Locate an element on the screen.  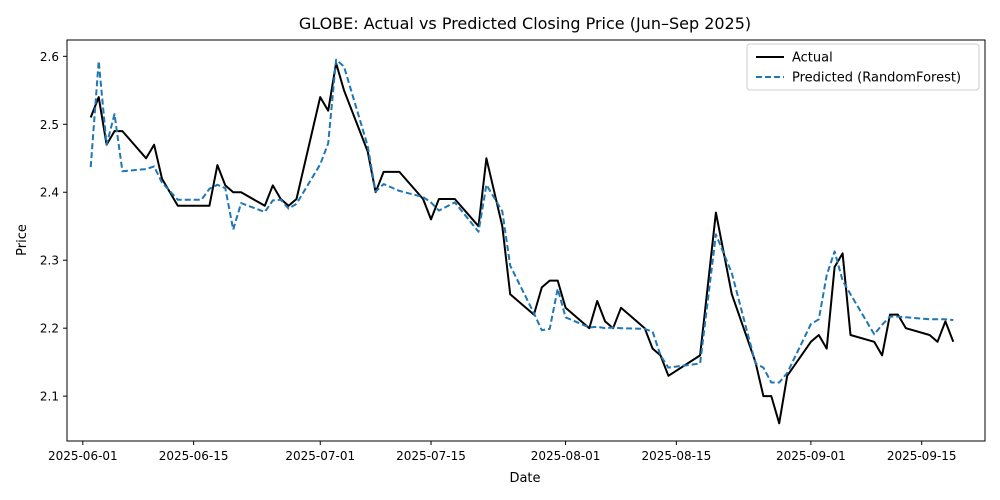
y-axis-label: Price is located at coordinates (22, 240).